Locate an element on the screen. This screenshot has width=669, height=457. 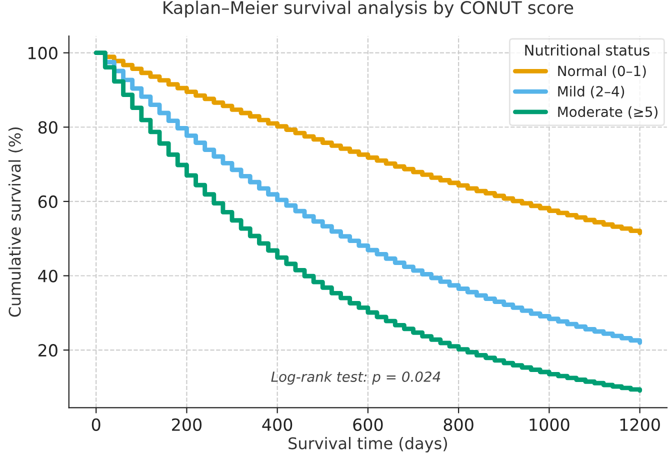
y-tick-label: 40 is located at coordinates (48, 276).